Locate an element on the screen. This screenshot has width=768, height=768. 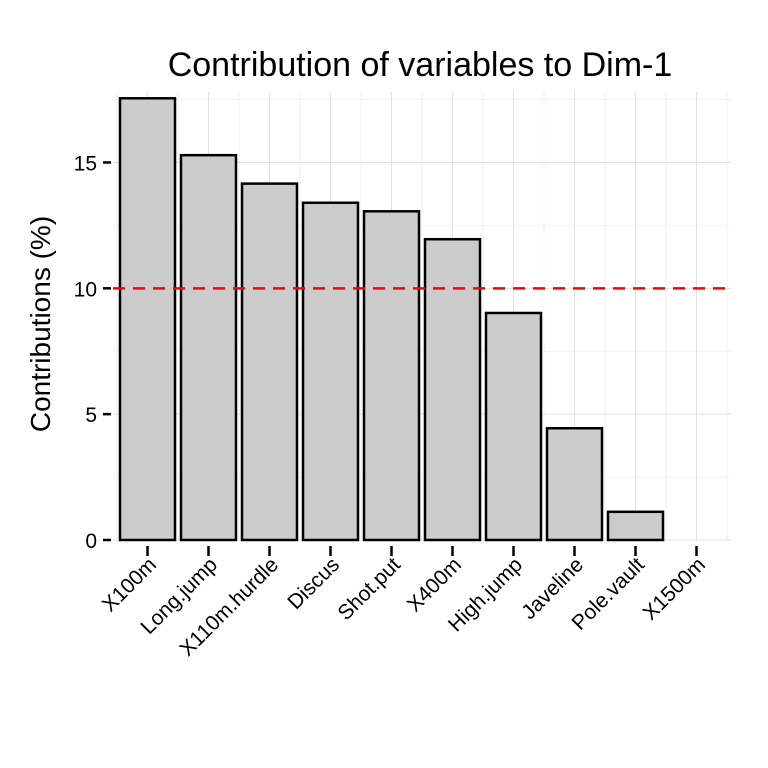
x-tick-label: Shot.put is located at coordinates (369, 589).